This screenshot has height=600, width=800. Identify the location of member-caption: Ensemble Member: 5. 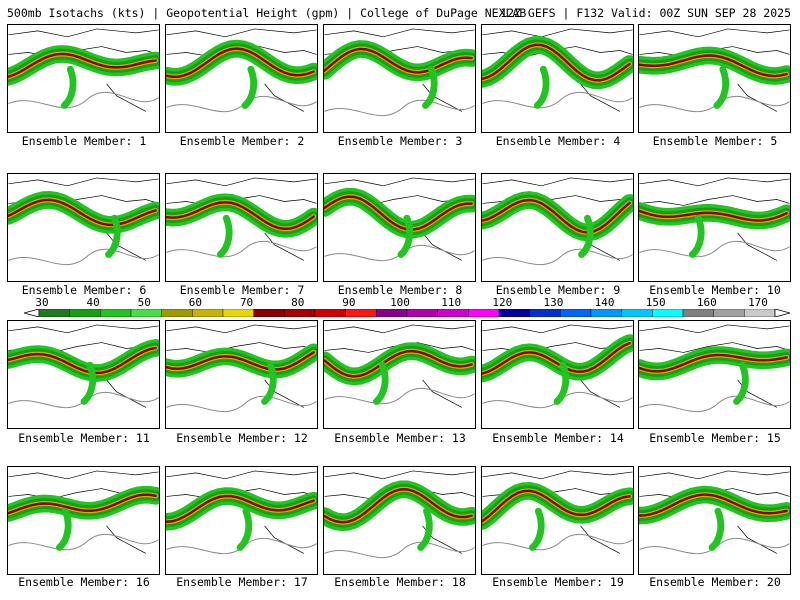
(715, 141).